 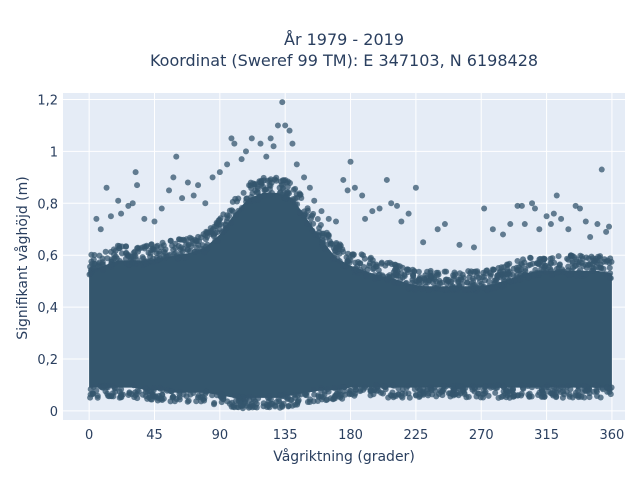 What do you see at coordinates (344, 39) in the screenshot?
I see `chart-title-line1: År 1979 - 2019` at bounding box center [344, 39].